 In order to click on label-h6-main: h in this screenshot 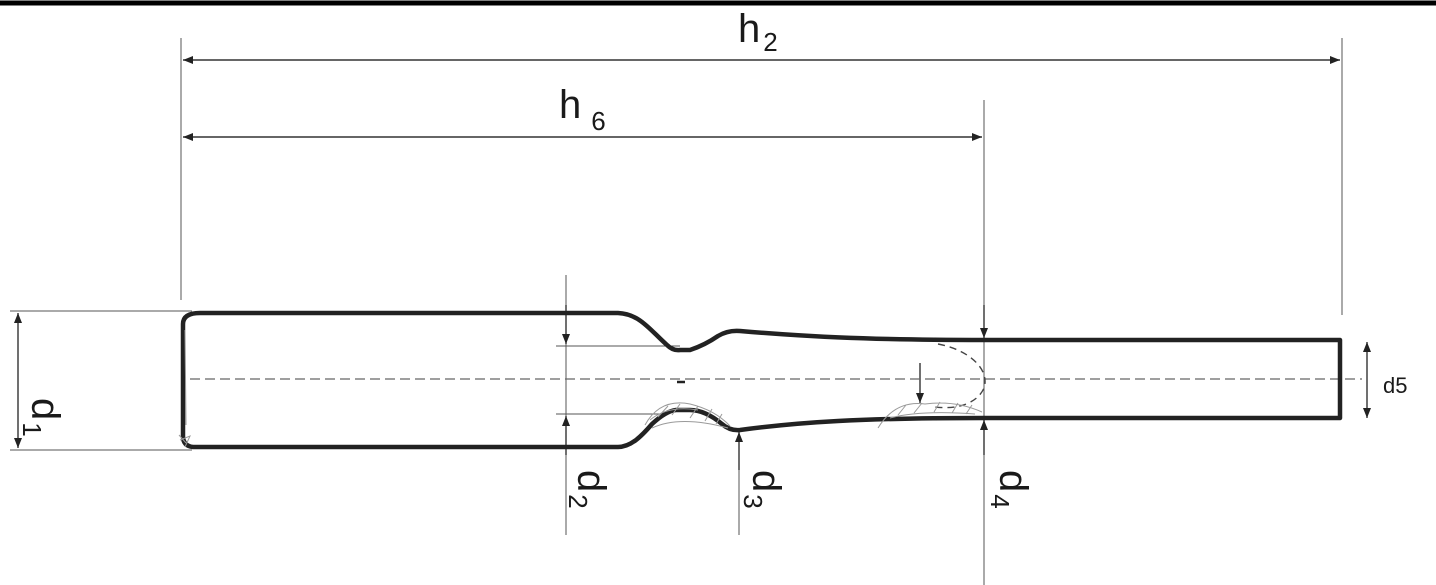, I will do `click(570, 105)`.